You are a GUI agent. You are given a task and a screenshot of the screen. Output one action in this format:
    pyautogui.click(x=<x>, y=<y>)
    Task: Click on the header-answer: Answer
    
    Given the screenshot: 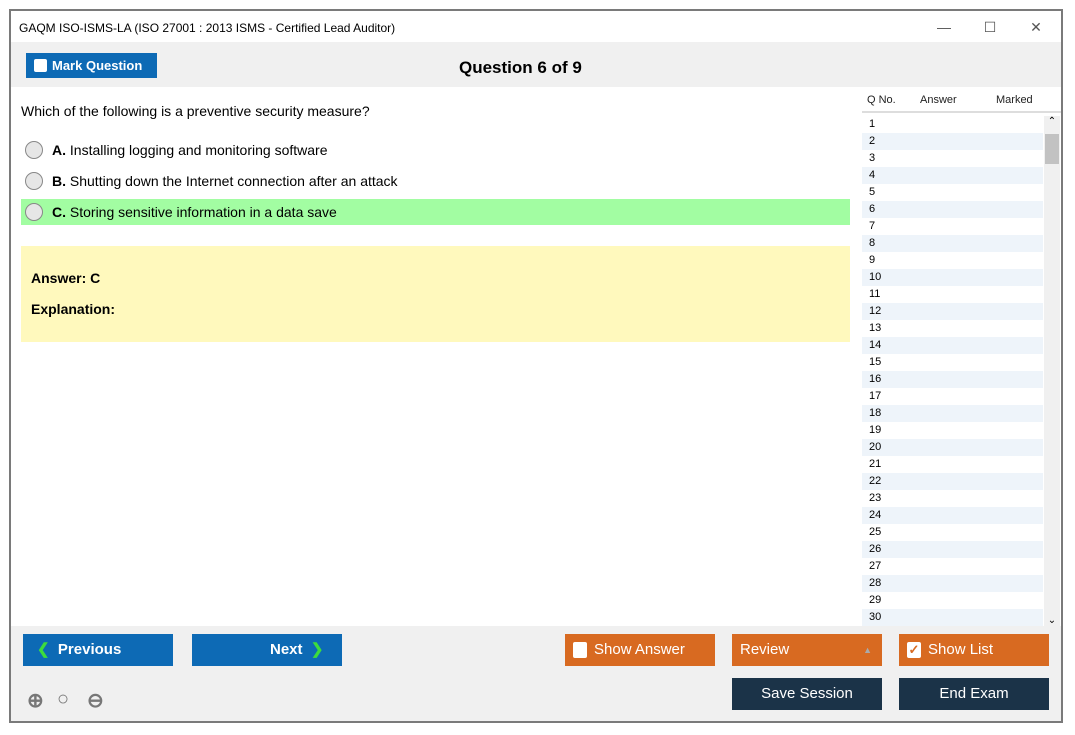 What is the action you would take?
    pyautogui.click(x=938, y=100)
    